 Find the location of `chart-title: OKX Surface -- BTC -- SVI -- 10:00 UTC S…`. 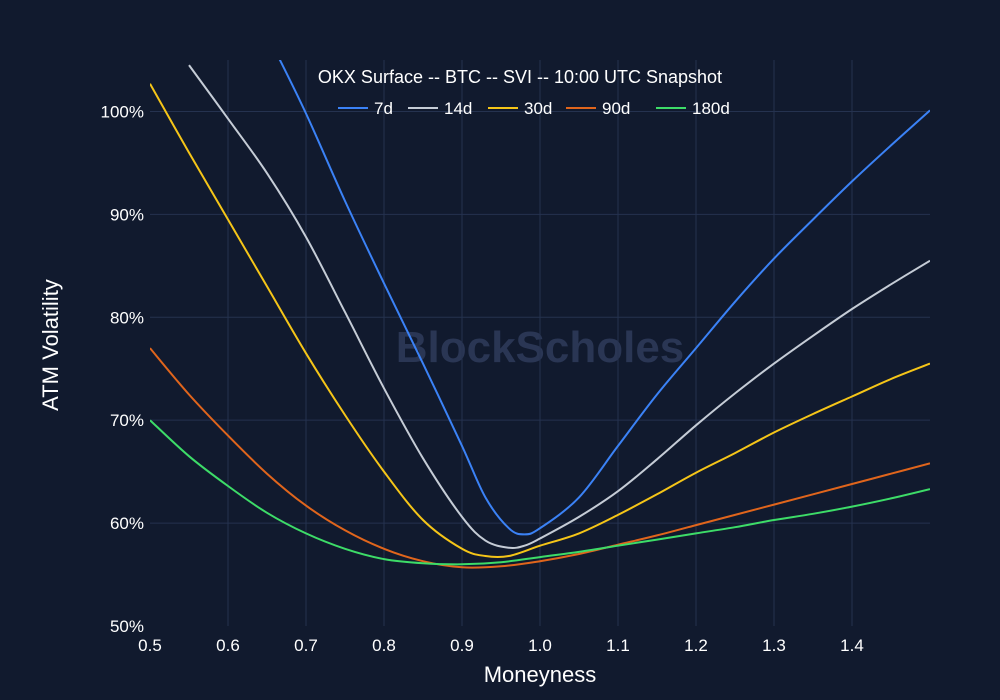

chart-title: OKX Surface -- BTC -- SVI -- 10:00 UTC S… is located at coordinates (520, 77).